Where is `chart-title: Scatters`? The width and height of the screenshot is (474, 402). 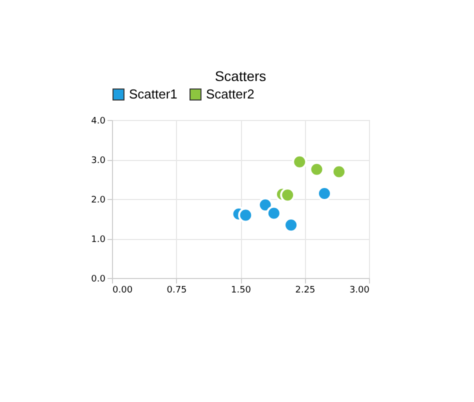
chart-title: Scatters is located at coordinates (240, 76).